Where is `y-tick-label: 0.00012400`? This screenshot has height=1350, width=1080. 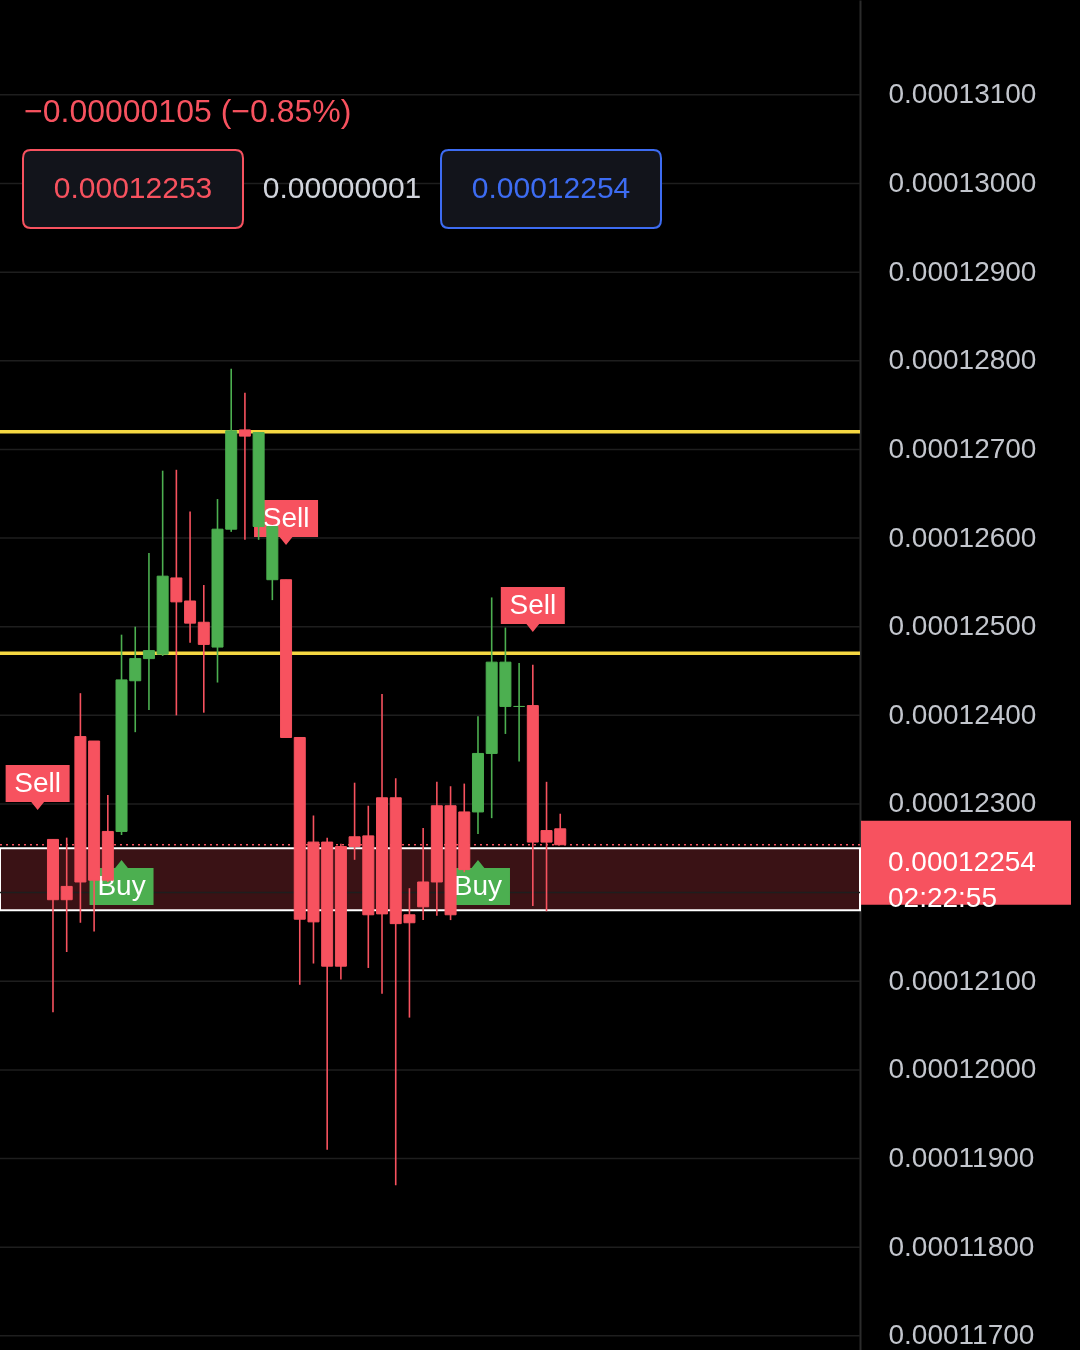
y-tick-label: 0.00012400 is located at coordinates (962, 714).